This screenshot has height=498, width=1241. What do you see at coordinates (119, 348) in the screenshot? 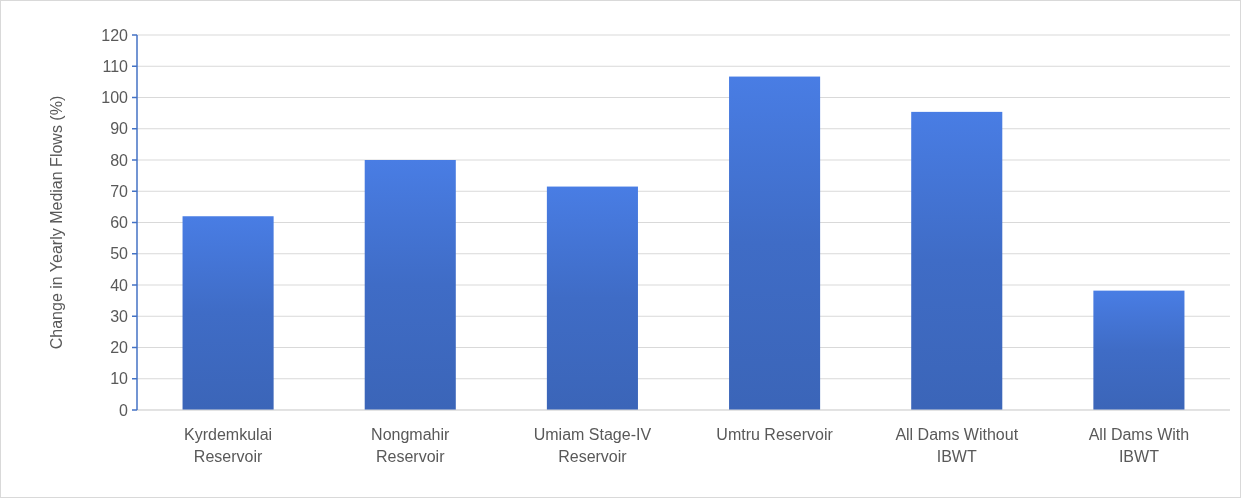
I see `y-tick-label: 20` at bounding box center [119, 348].